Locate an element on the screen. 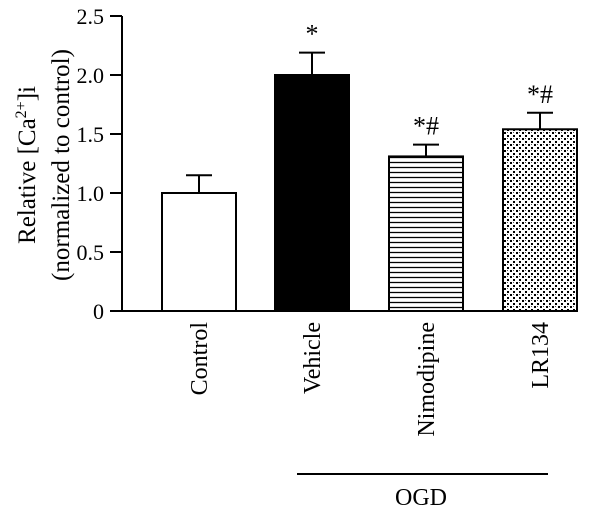  category-label-nimodipine: Nimodipine is located at coordinates (427, 379).